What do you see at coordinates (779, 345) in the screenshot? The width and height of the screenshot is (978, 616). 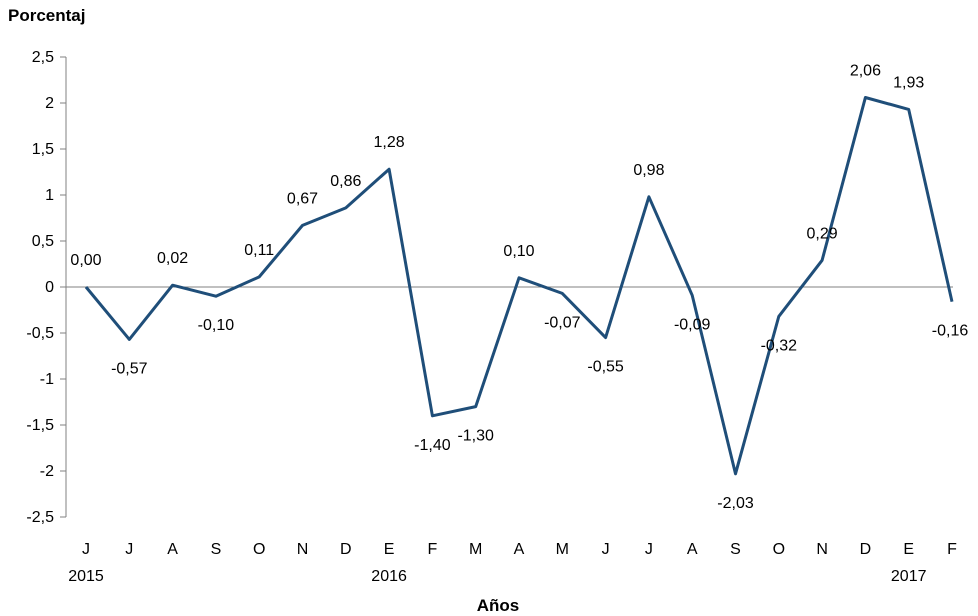 I see `data-label: -0,32` at bounding box center [779, 345].